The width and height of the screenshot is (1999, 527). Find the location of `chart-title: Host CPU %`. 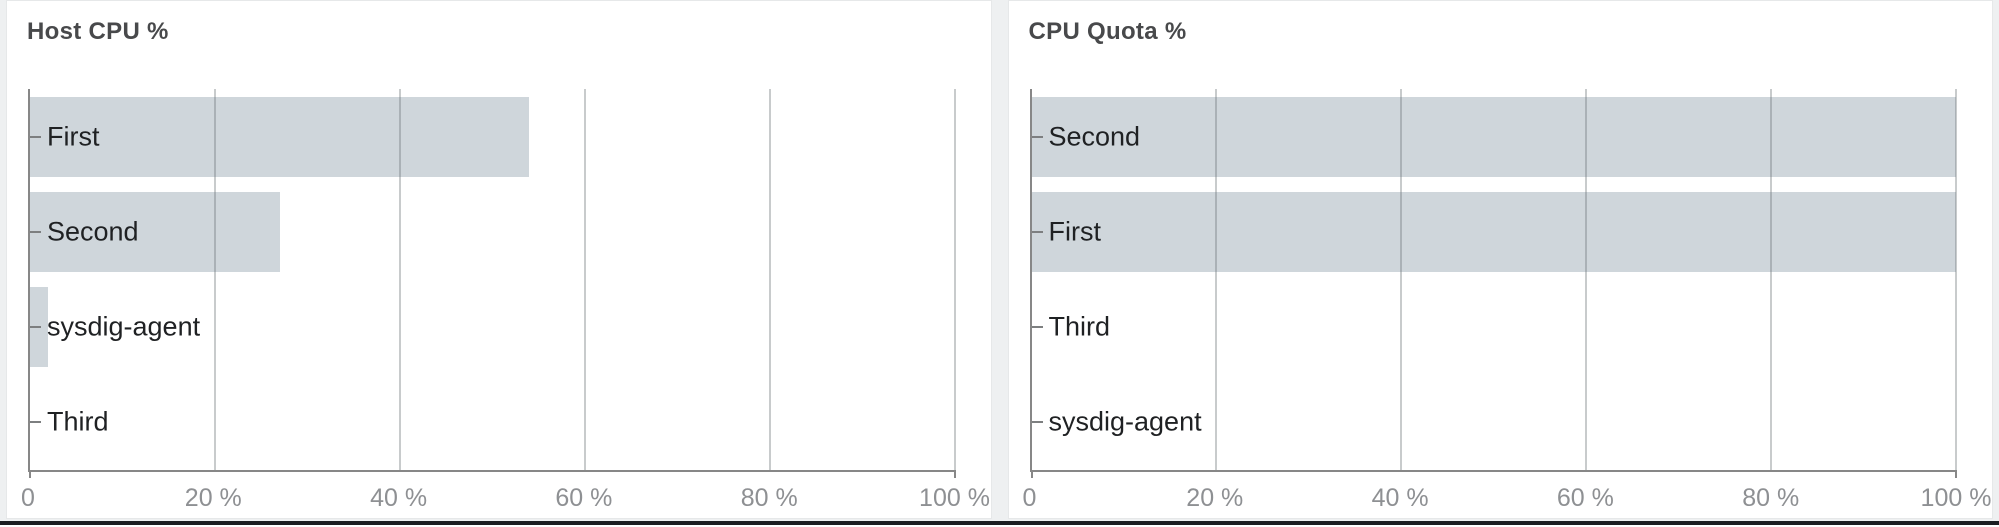

chart-title: Host CPU % is located at coordinates (98, 31).